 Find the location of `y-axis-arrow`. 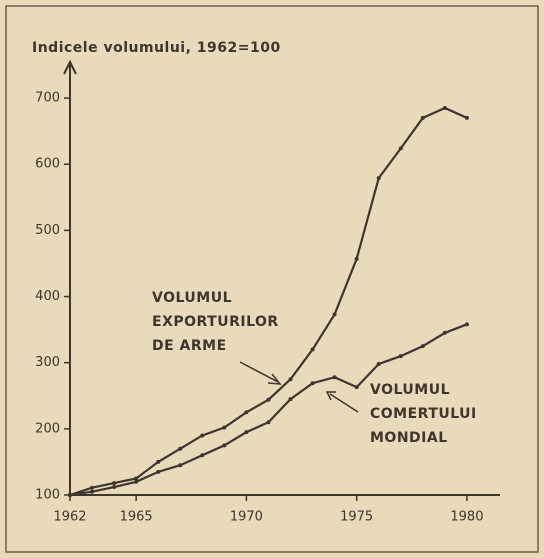

y-axis-arrow is located at coordinates (70, 67).